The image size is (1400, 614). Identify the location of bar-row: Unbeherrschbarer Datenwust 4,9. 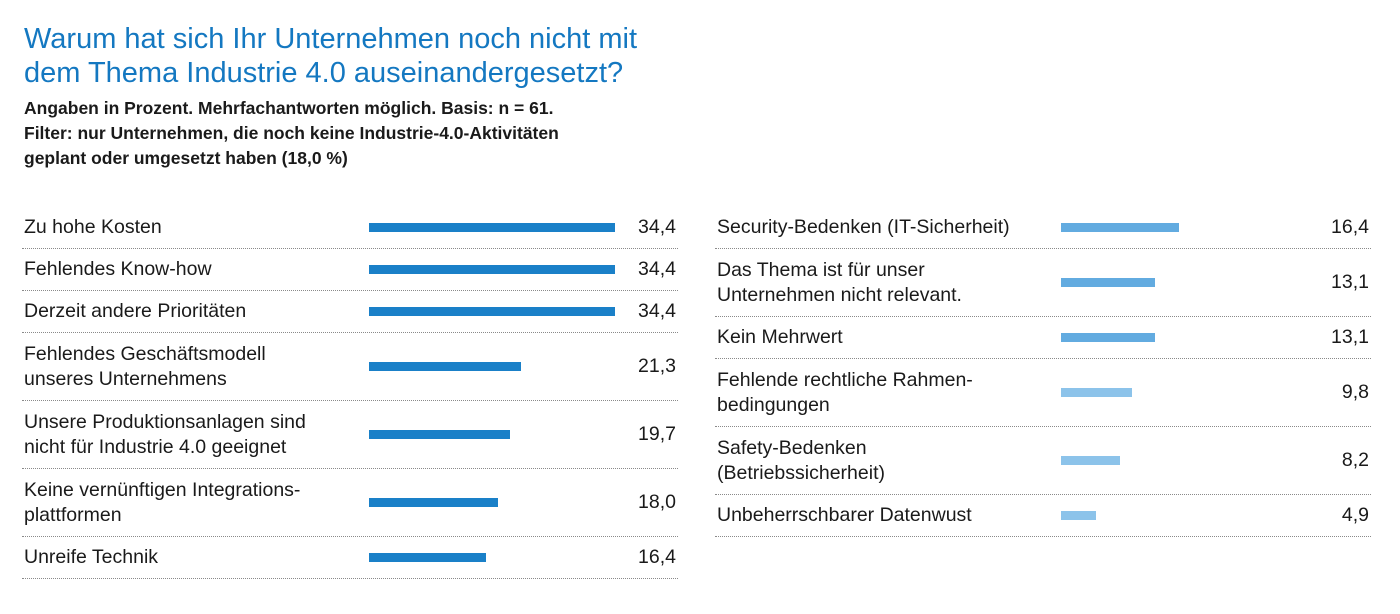
(1043, 516).